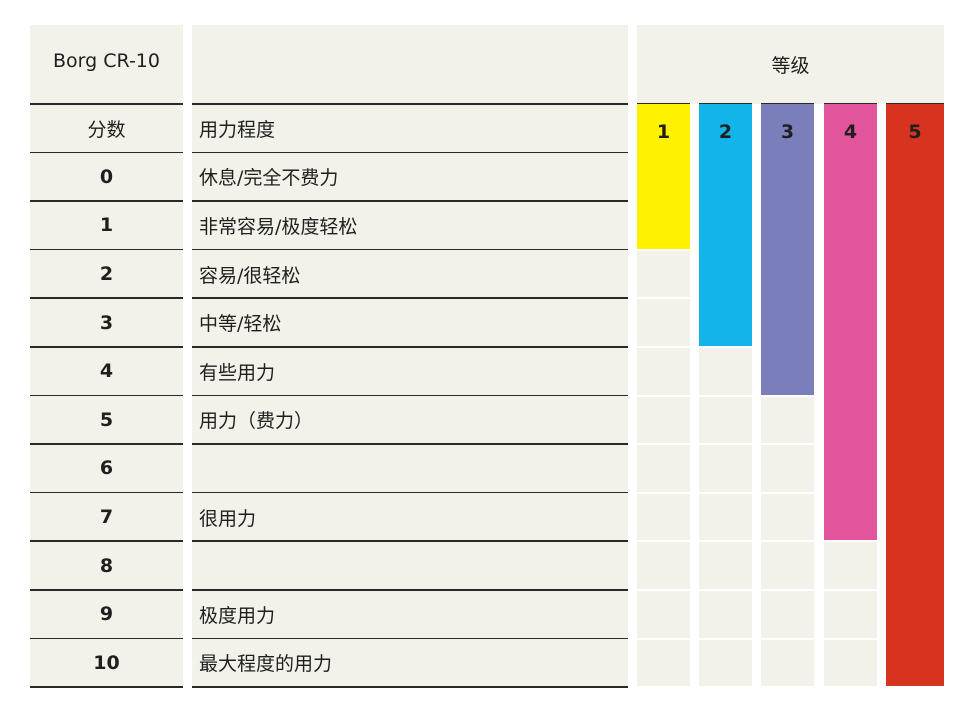  What do you see at coordinates (228, 518) in the screenshot?
I see `row-effort-label: 很用力` at bounding box center [228, 518].